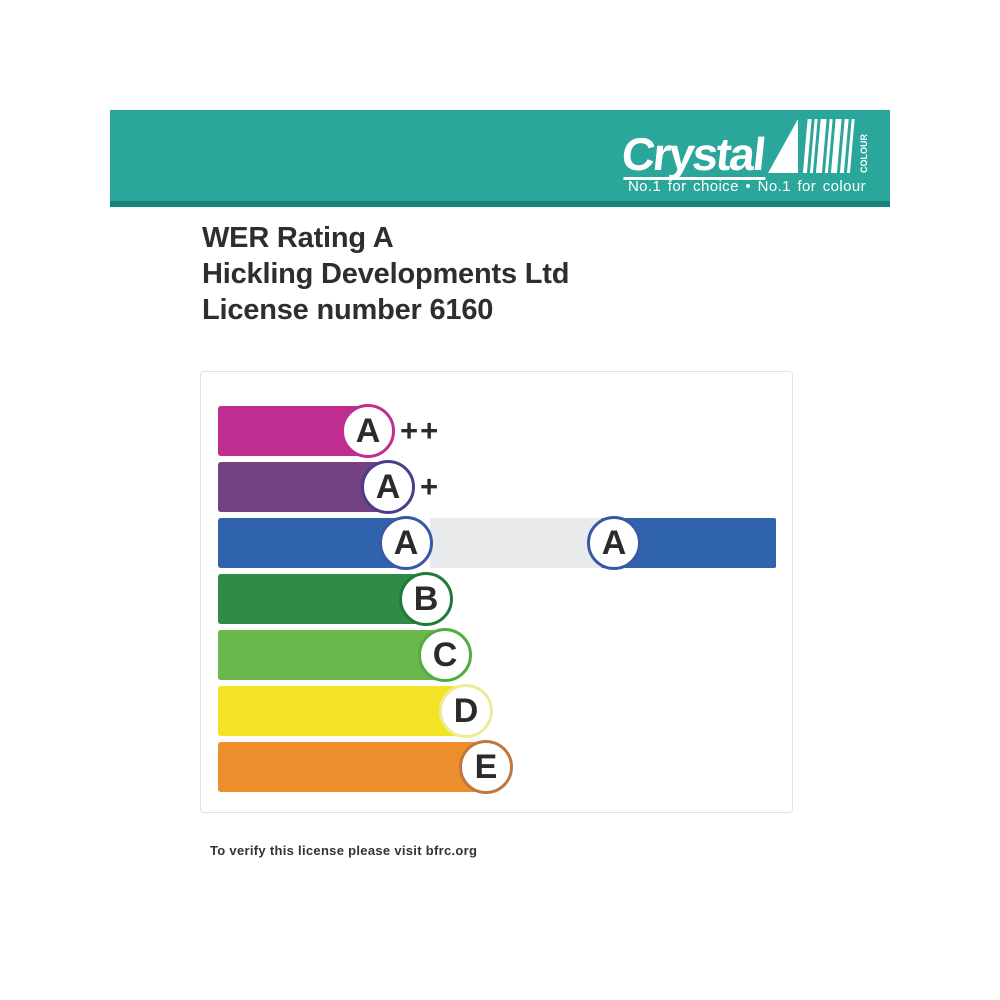 The image size is (1000, 1000). I want to click on rating-bar-D: D, so click(355, 711).